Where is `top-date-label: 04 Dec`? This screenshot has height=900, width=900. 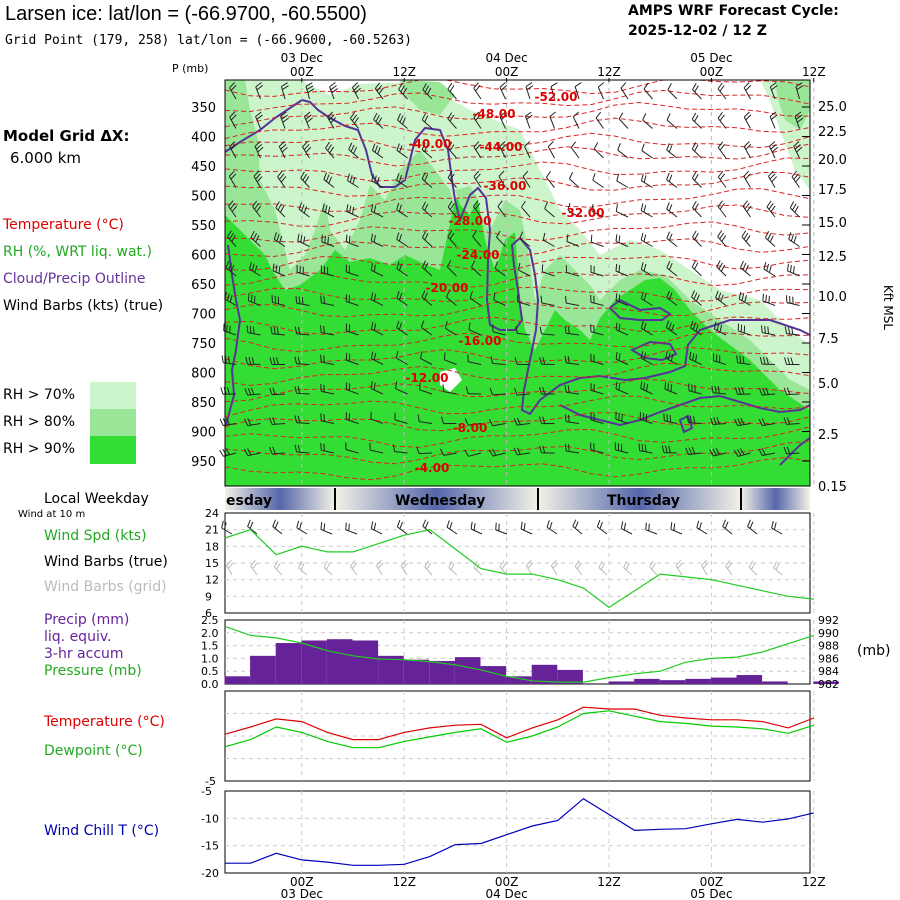 top-date-label: 04 Dec is located at coordinates (506, 58).